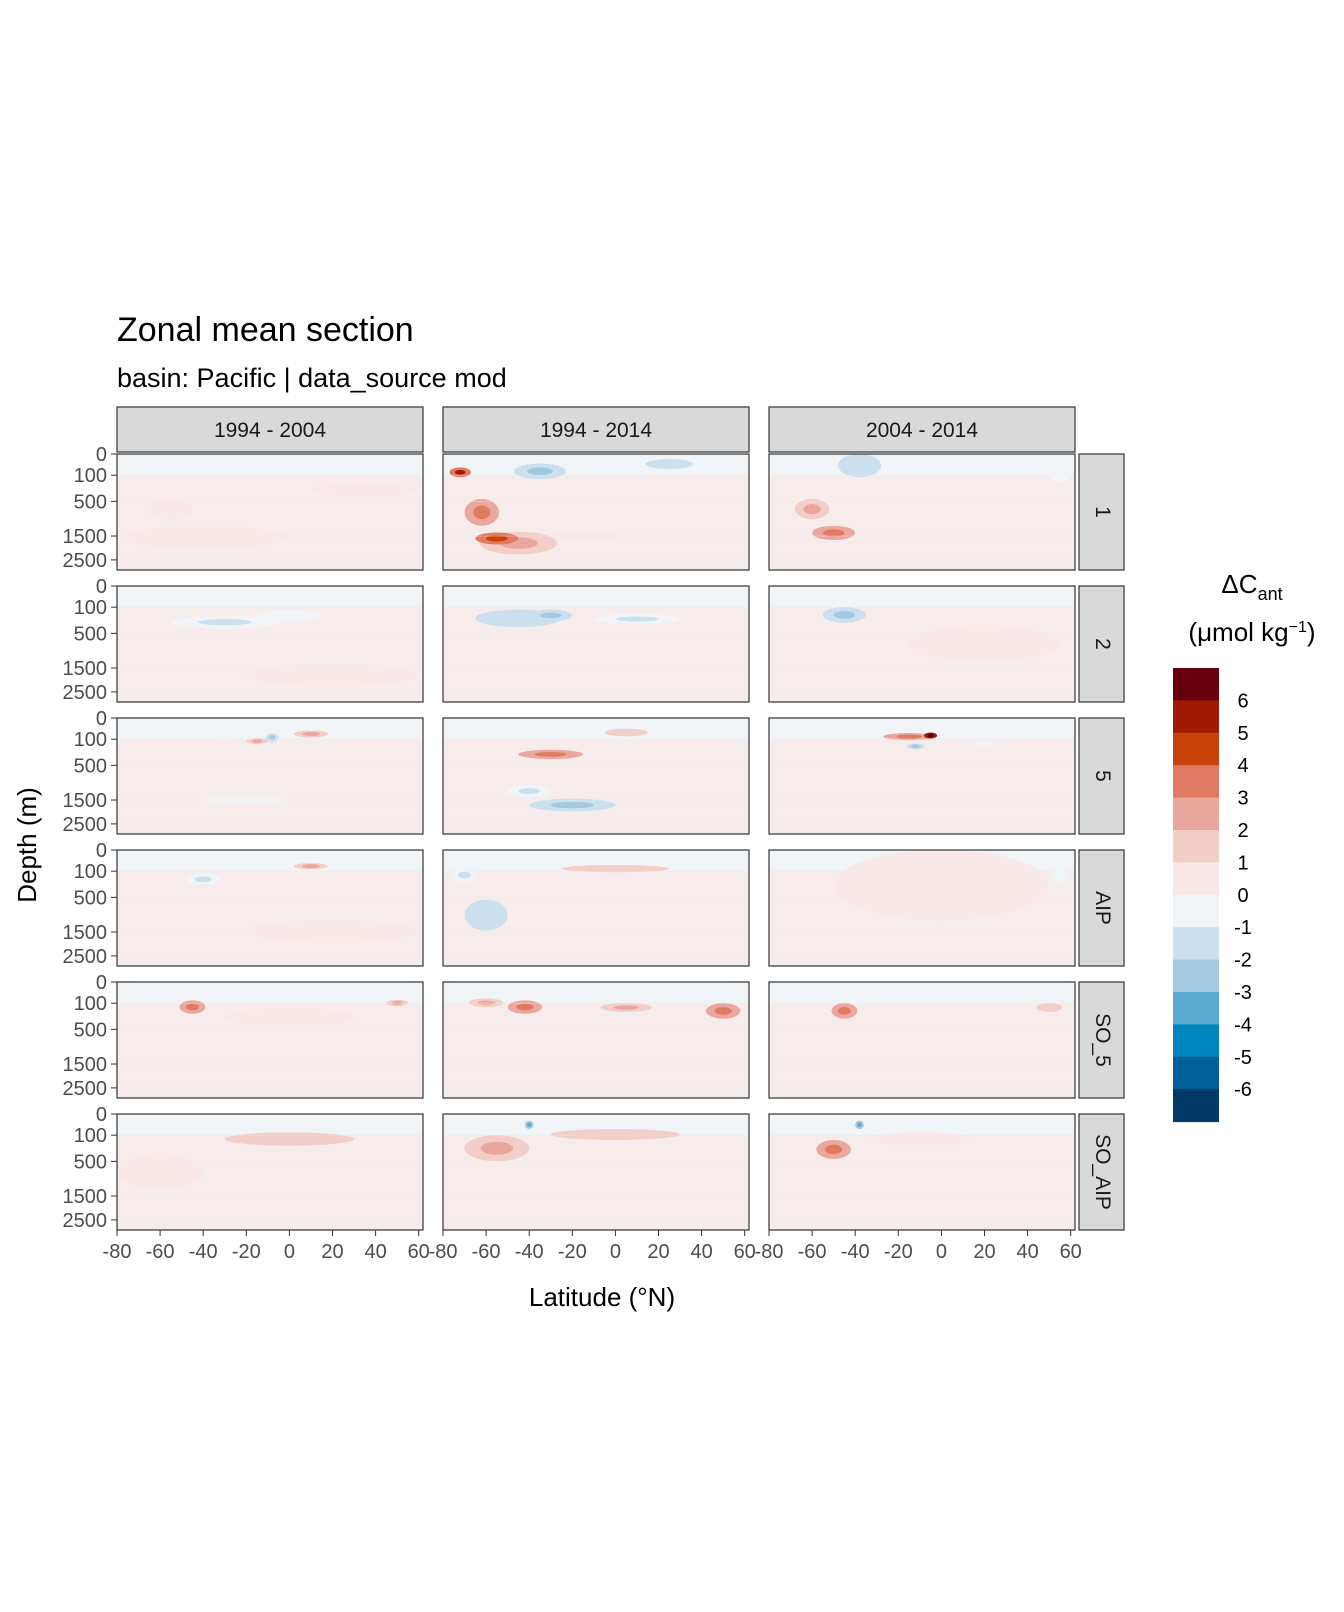  What do you see at coordinates (941, 1252) in the screenshot?
I see `x-tick-label: 0` at bounding box center [941, 1252].